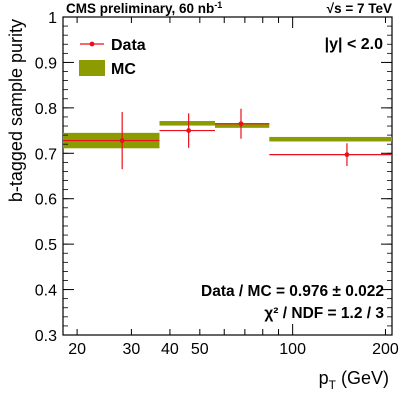 This screenshot has height=402, width=407. What do you see at coordinates (354, 380) in the screenshot?
I see `x-axis-title: pT (GeV)` at bounding box center [354, 380].